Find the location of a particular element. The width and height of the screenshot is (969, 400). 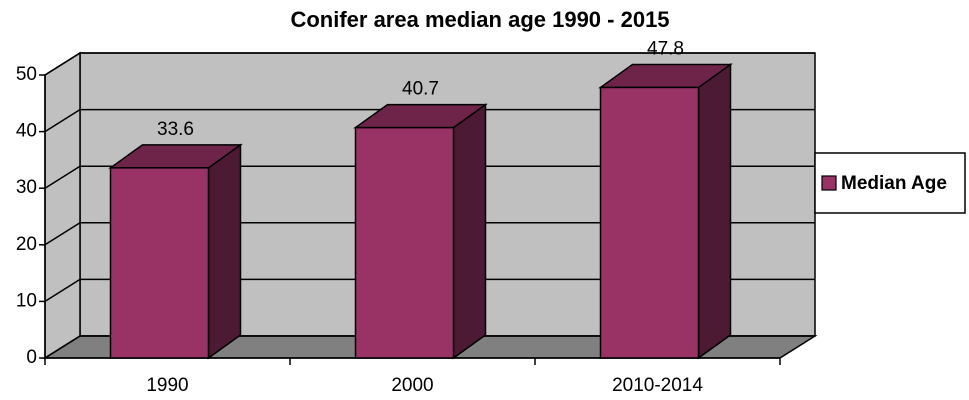

value-label: 40.7 is located at coordinates (420, 89).